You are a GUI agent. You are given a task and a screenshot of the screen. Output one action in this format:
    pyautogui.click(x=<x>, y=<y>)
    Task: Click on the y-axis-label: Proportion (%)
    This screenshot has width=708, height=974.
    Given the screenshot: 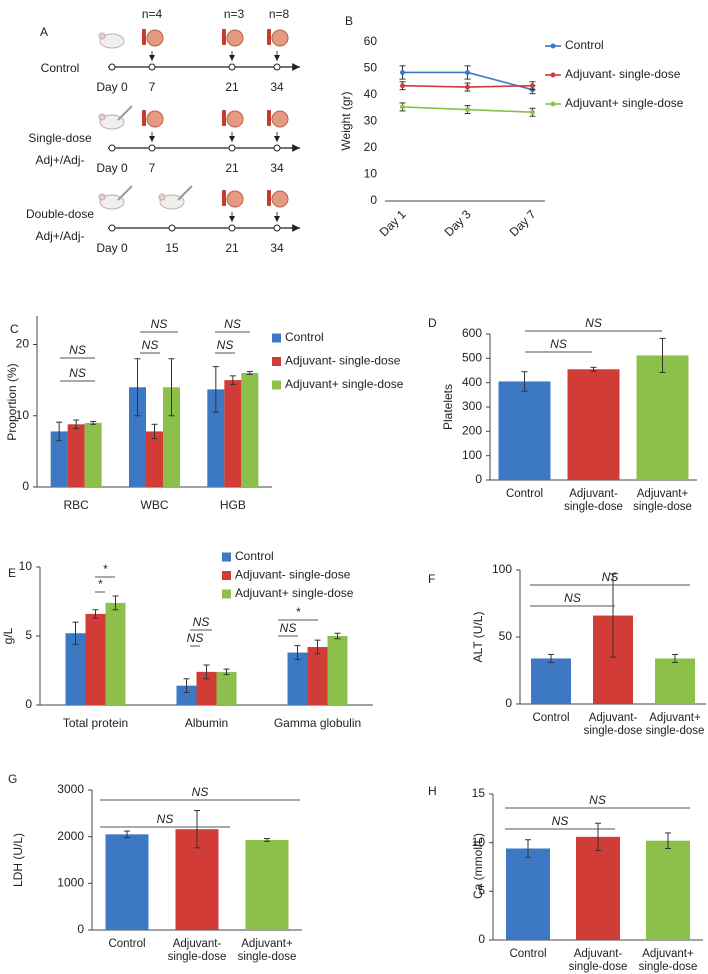 What is the action you would take?
    pyautogui.click(x=12, y=401)
    